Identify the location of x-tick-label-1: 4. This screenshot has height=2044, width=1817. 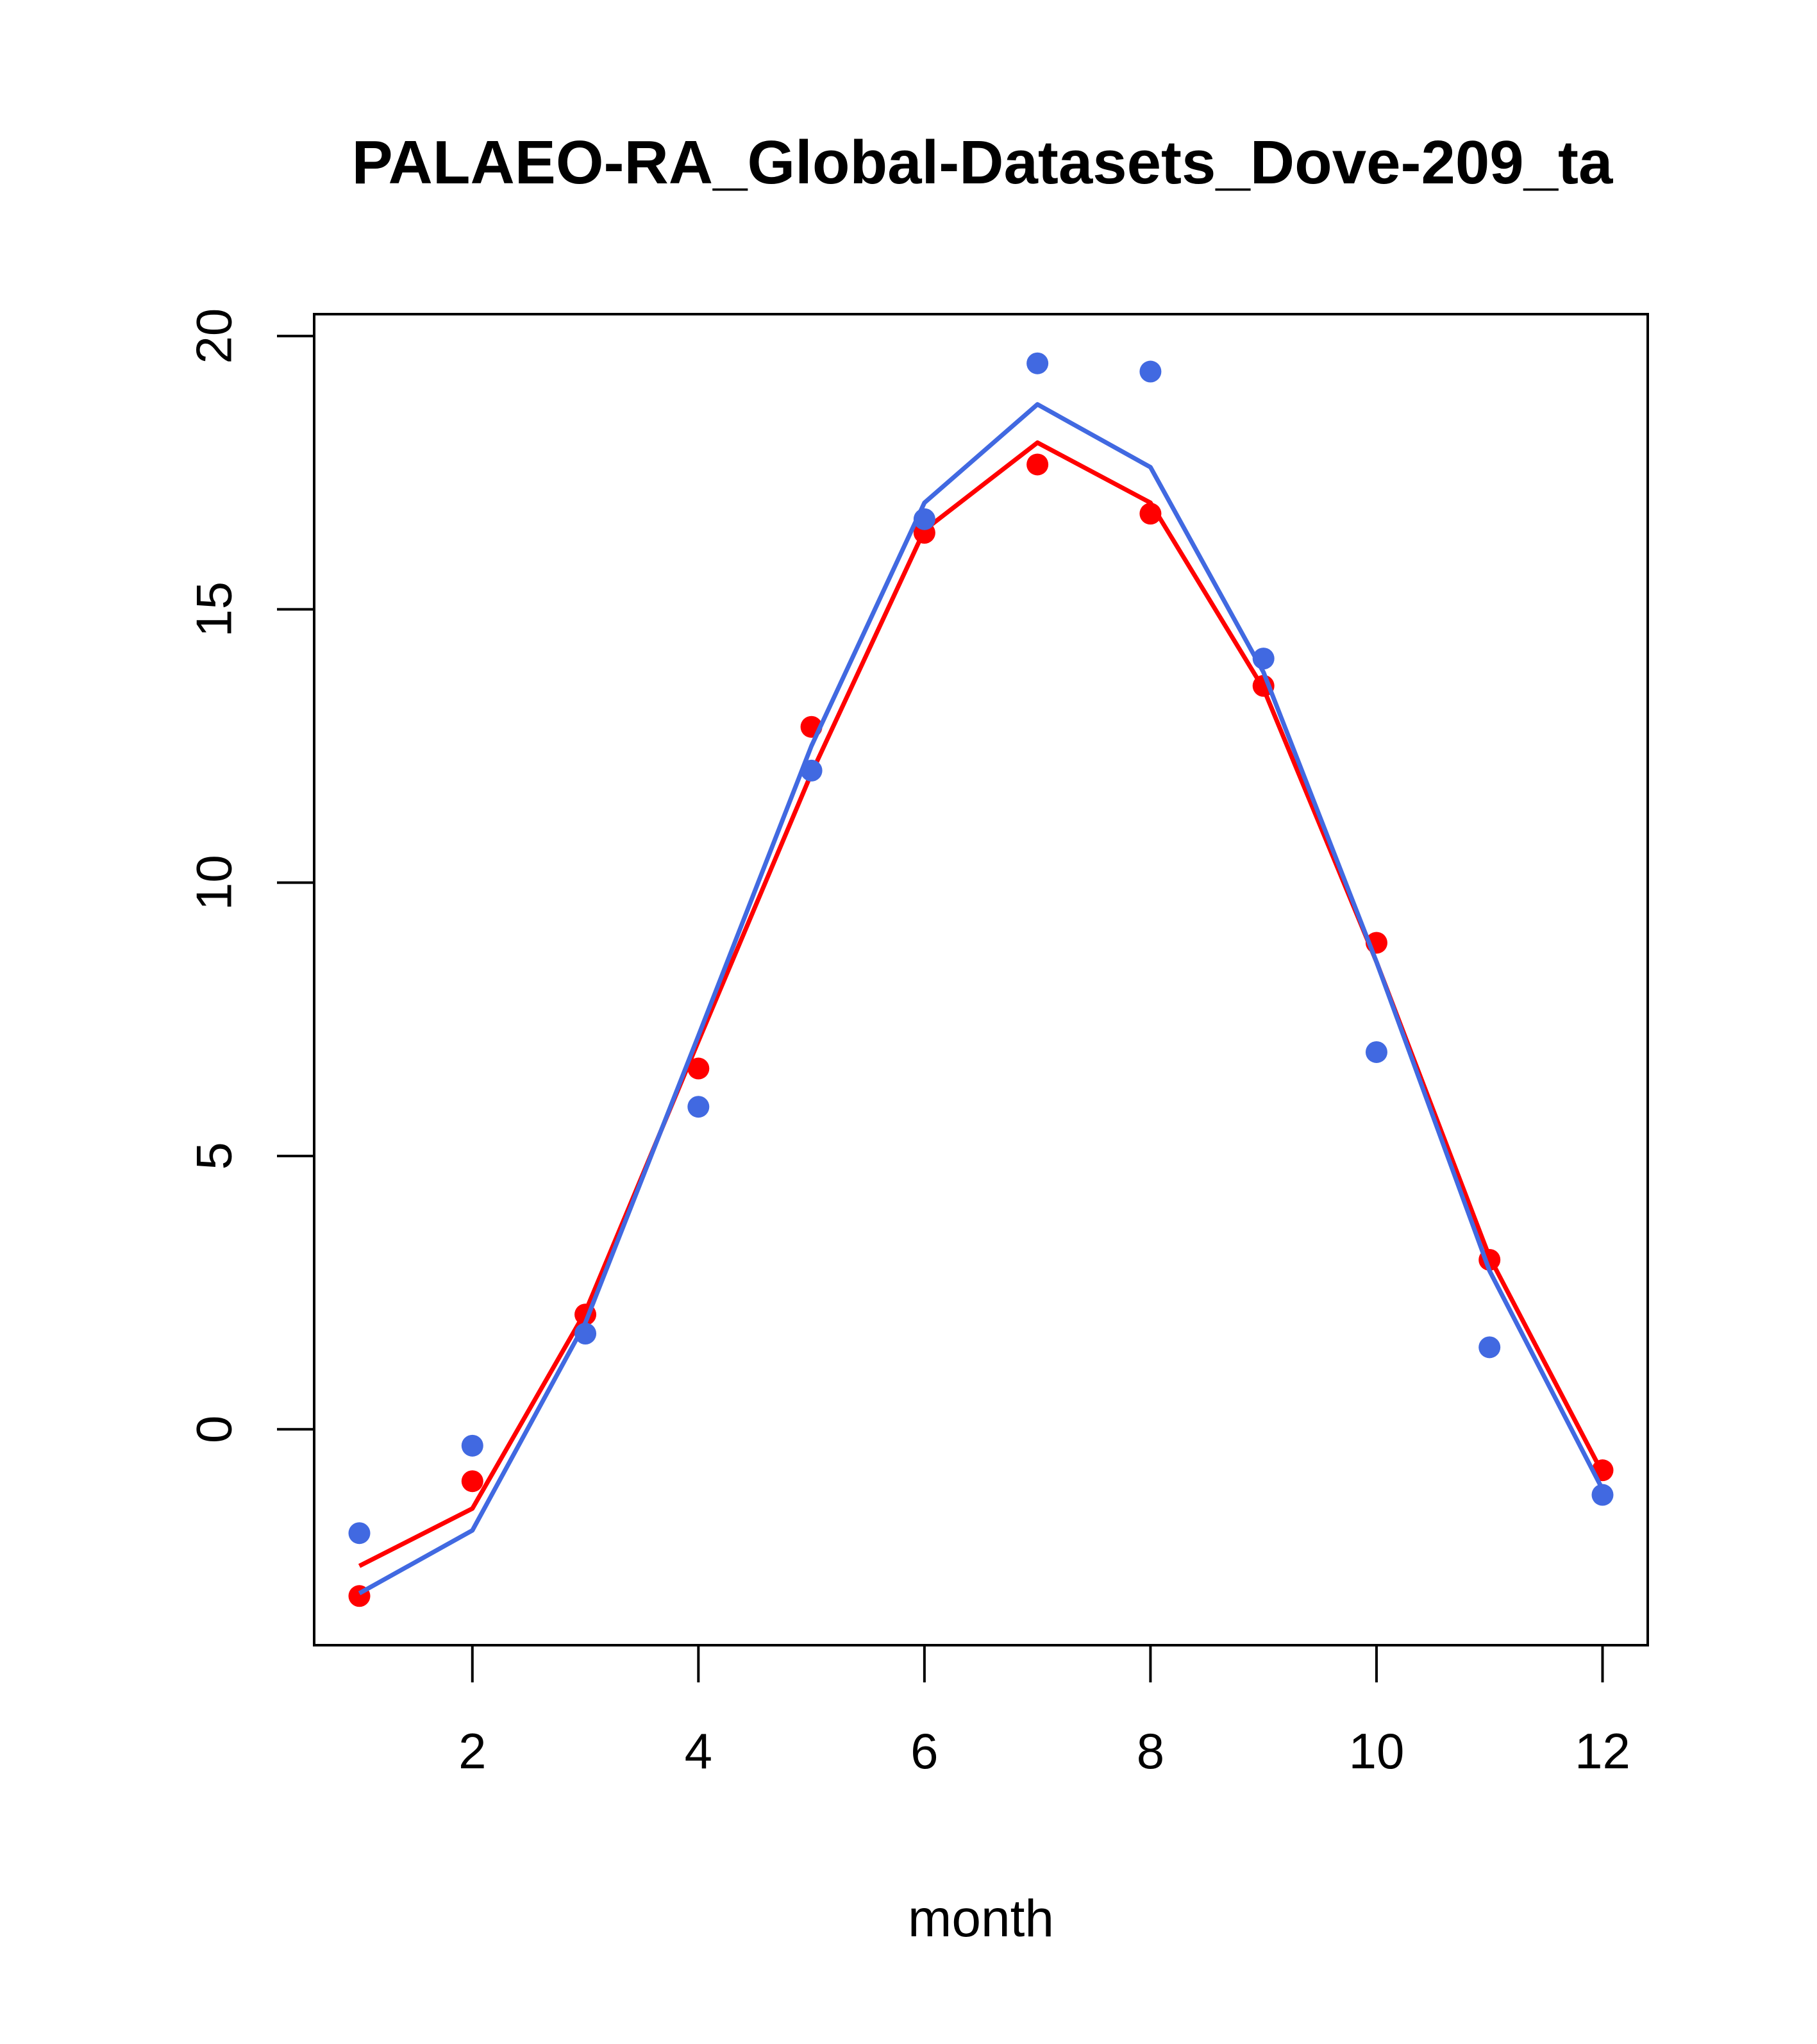
(698, 1751).